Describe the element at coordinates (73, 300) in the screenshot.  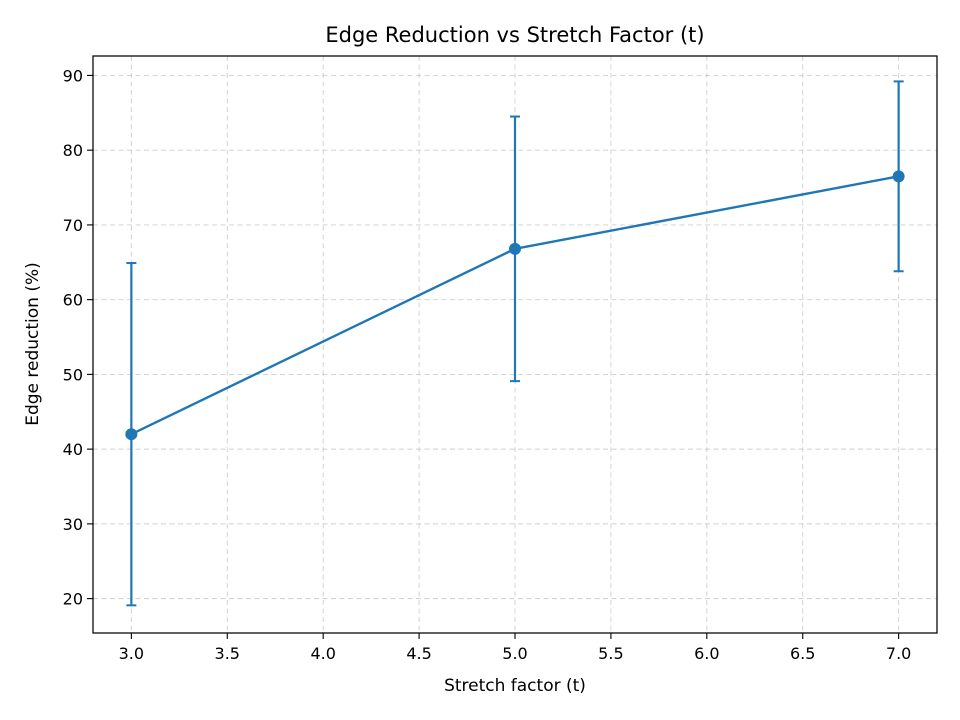
I see `y-tick-label: 60` at that location.